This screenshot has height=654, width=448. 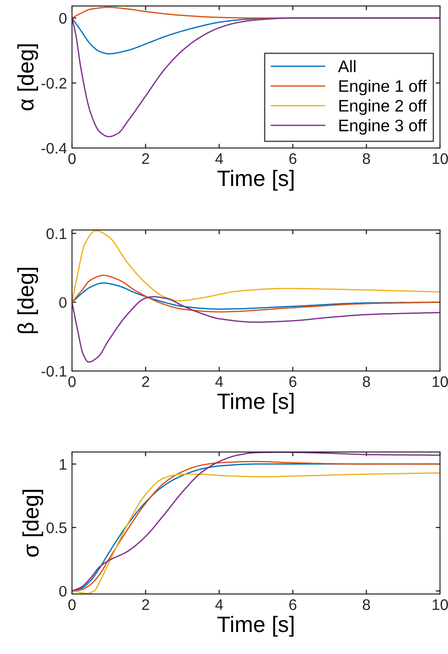 I want to click on legend-label: Engine 3 off, so click(x=383, y=127).